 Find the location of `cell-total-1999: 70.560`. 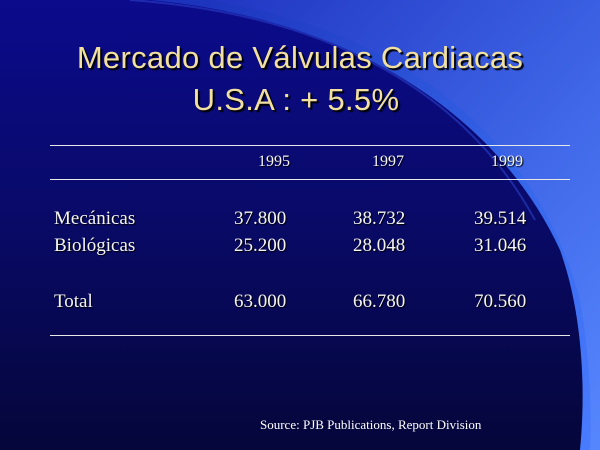

cell-total-1999: 70.560 is located at coordinates (500, 301).